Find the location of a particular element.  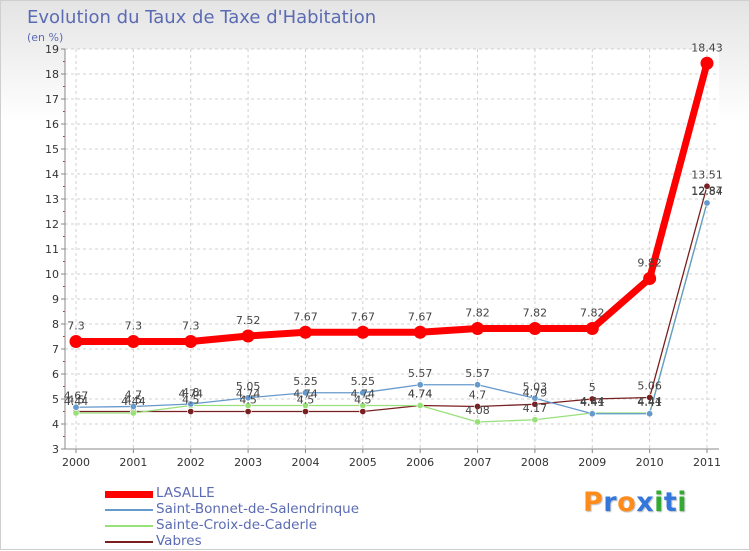

y-tick-label: 18 is located at coordinates (52, 74).